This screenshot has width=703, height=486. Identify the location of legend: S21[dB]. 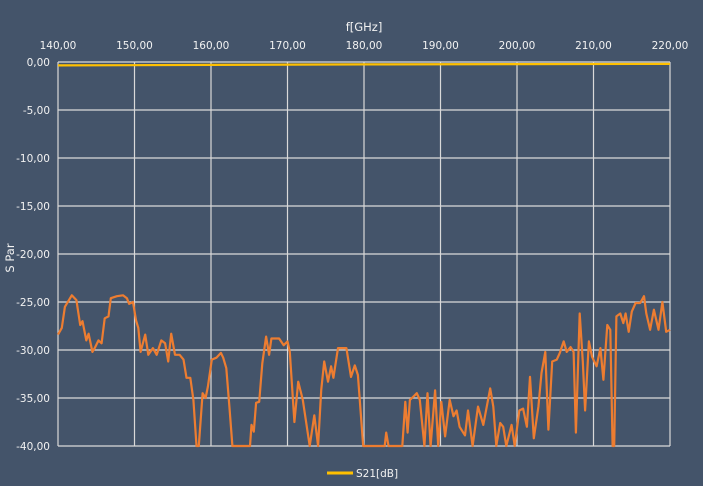
(362, 474).